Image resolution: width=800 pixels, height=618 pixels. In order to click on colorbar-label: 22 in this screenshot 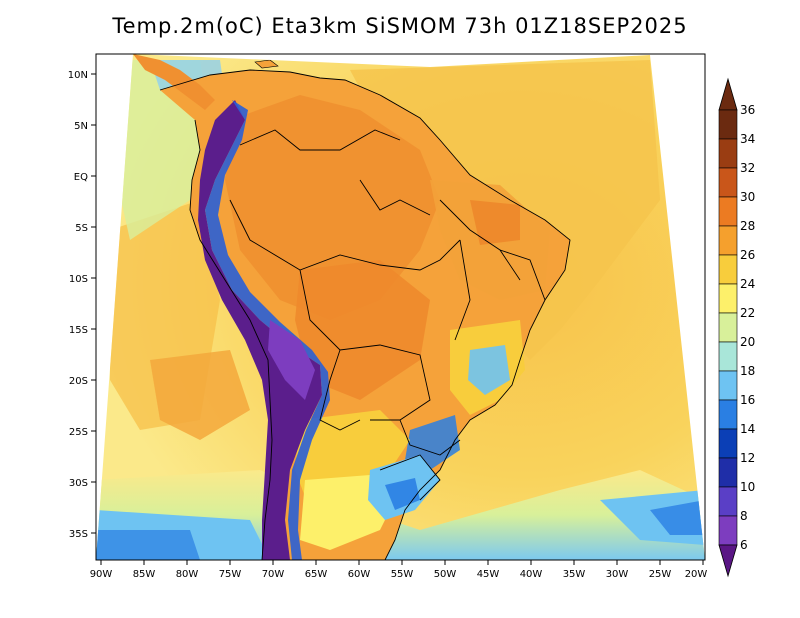, I will do `click(747, 313)`.